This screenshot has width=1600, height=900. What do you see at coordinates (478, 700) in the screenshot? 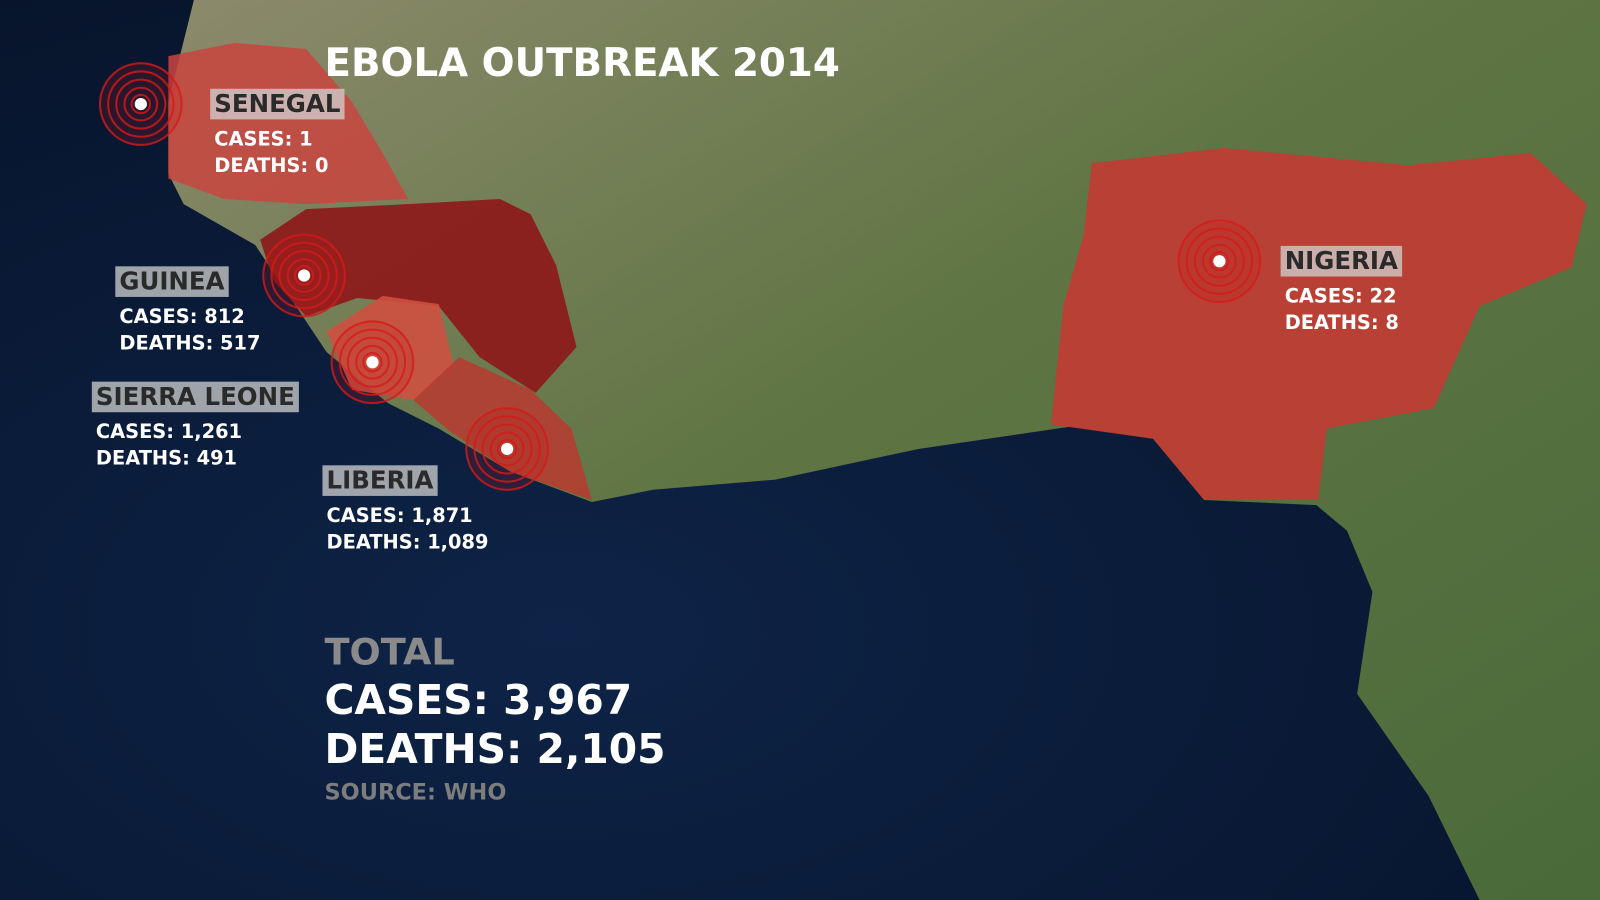
I see `total-cases: CASES: 3,967` at bounding box center [478, 700].